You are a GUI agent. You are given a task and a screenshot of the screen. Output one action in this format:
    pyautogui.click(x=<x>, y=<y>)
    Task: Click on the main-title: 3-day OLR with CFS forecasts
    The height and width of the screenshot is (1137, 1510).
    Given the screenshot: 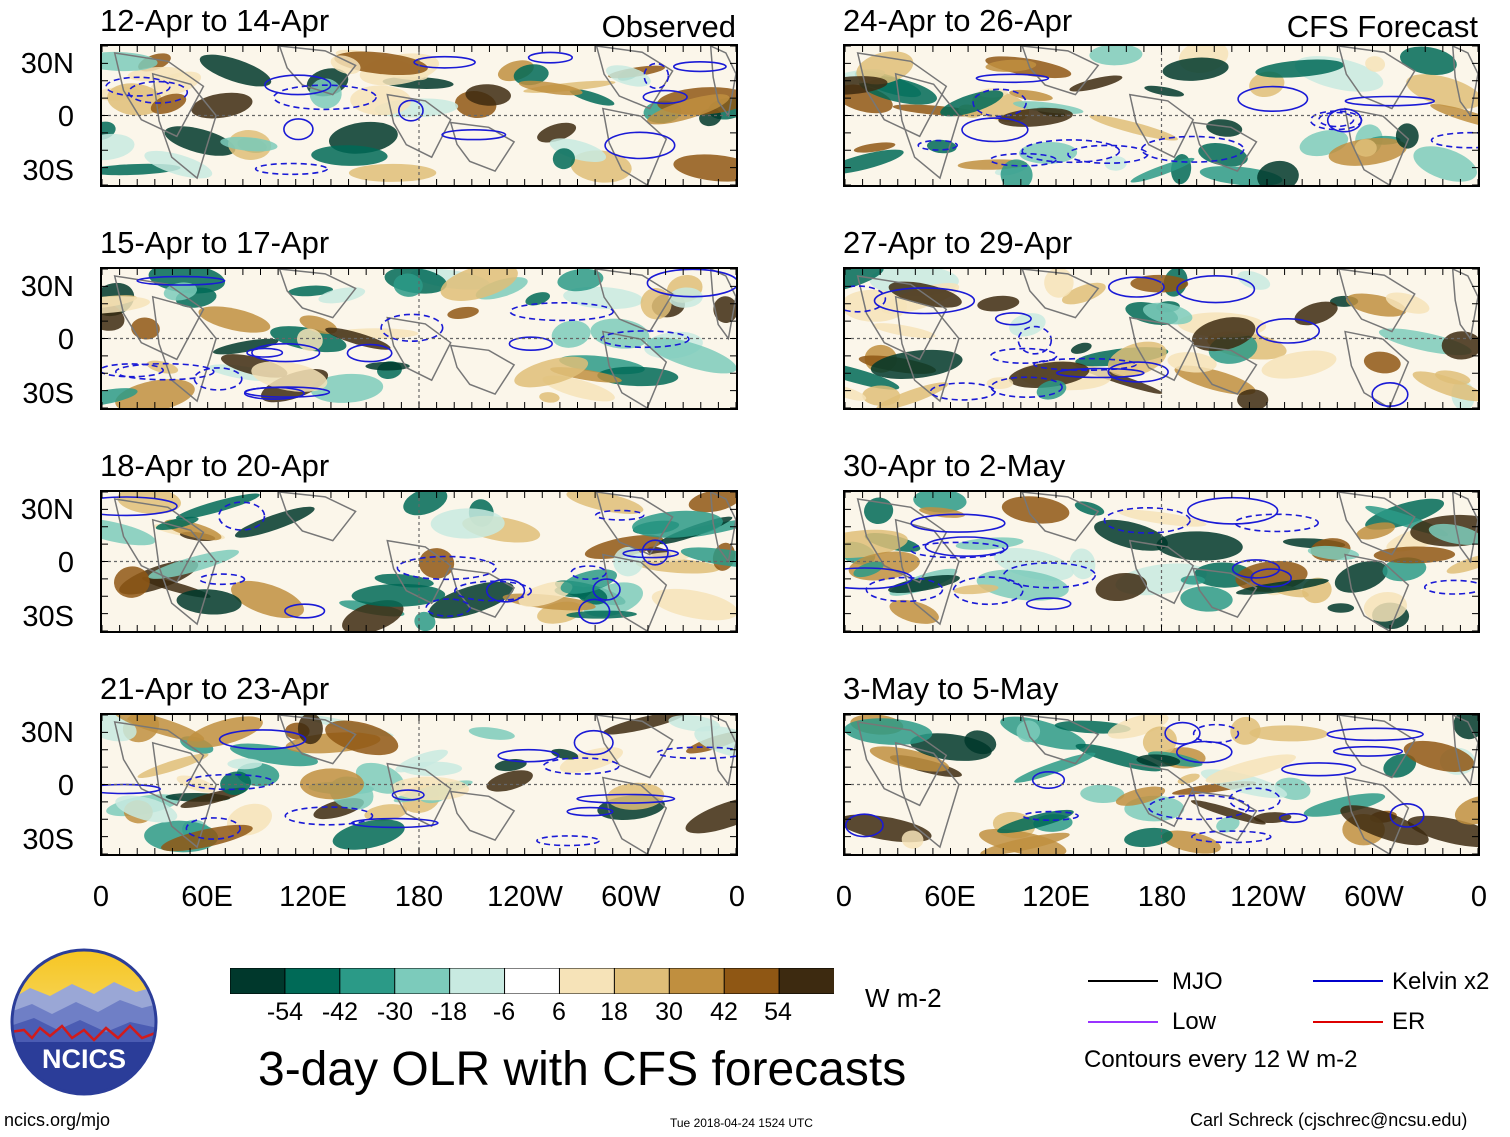 What is the action you would take?
    pyautogui.click(x=582, y=1069)
    